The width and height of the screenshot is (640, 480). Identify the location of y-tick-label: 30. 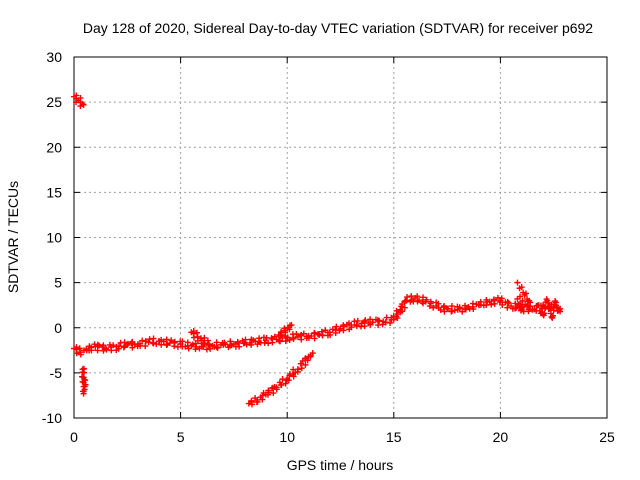
(54, 57).